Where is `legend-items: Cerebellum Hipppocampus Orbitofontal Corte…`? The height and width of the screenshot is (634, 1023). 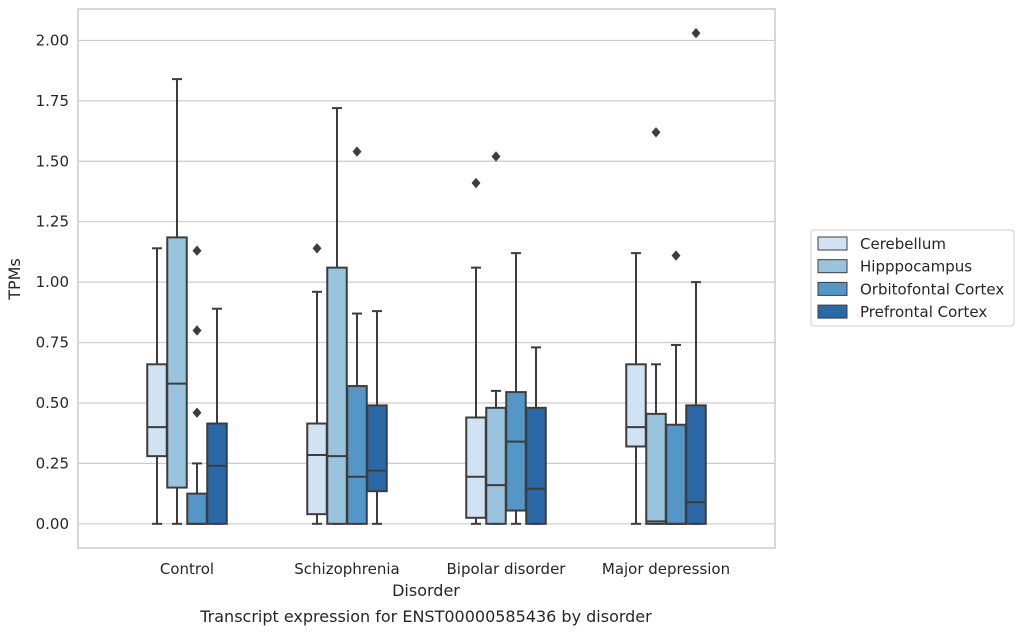
legend-items: Cerebellum Hipppocampus Orbitofontal Corte… is located at coordinates (910, 278).